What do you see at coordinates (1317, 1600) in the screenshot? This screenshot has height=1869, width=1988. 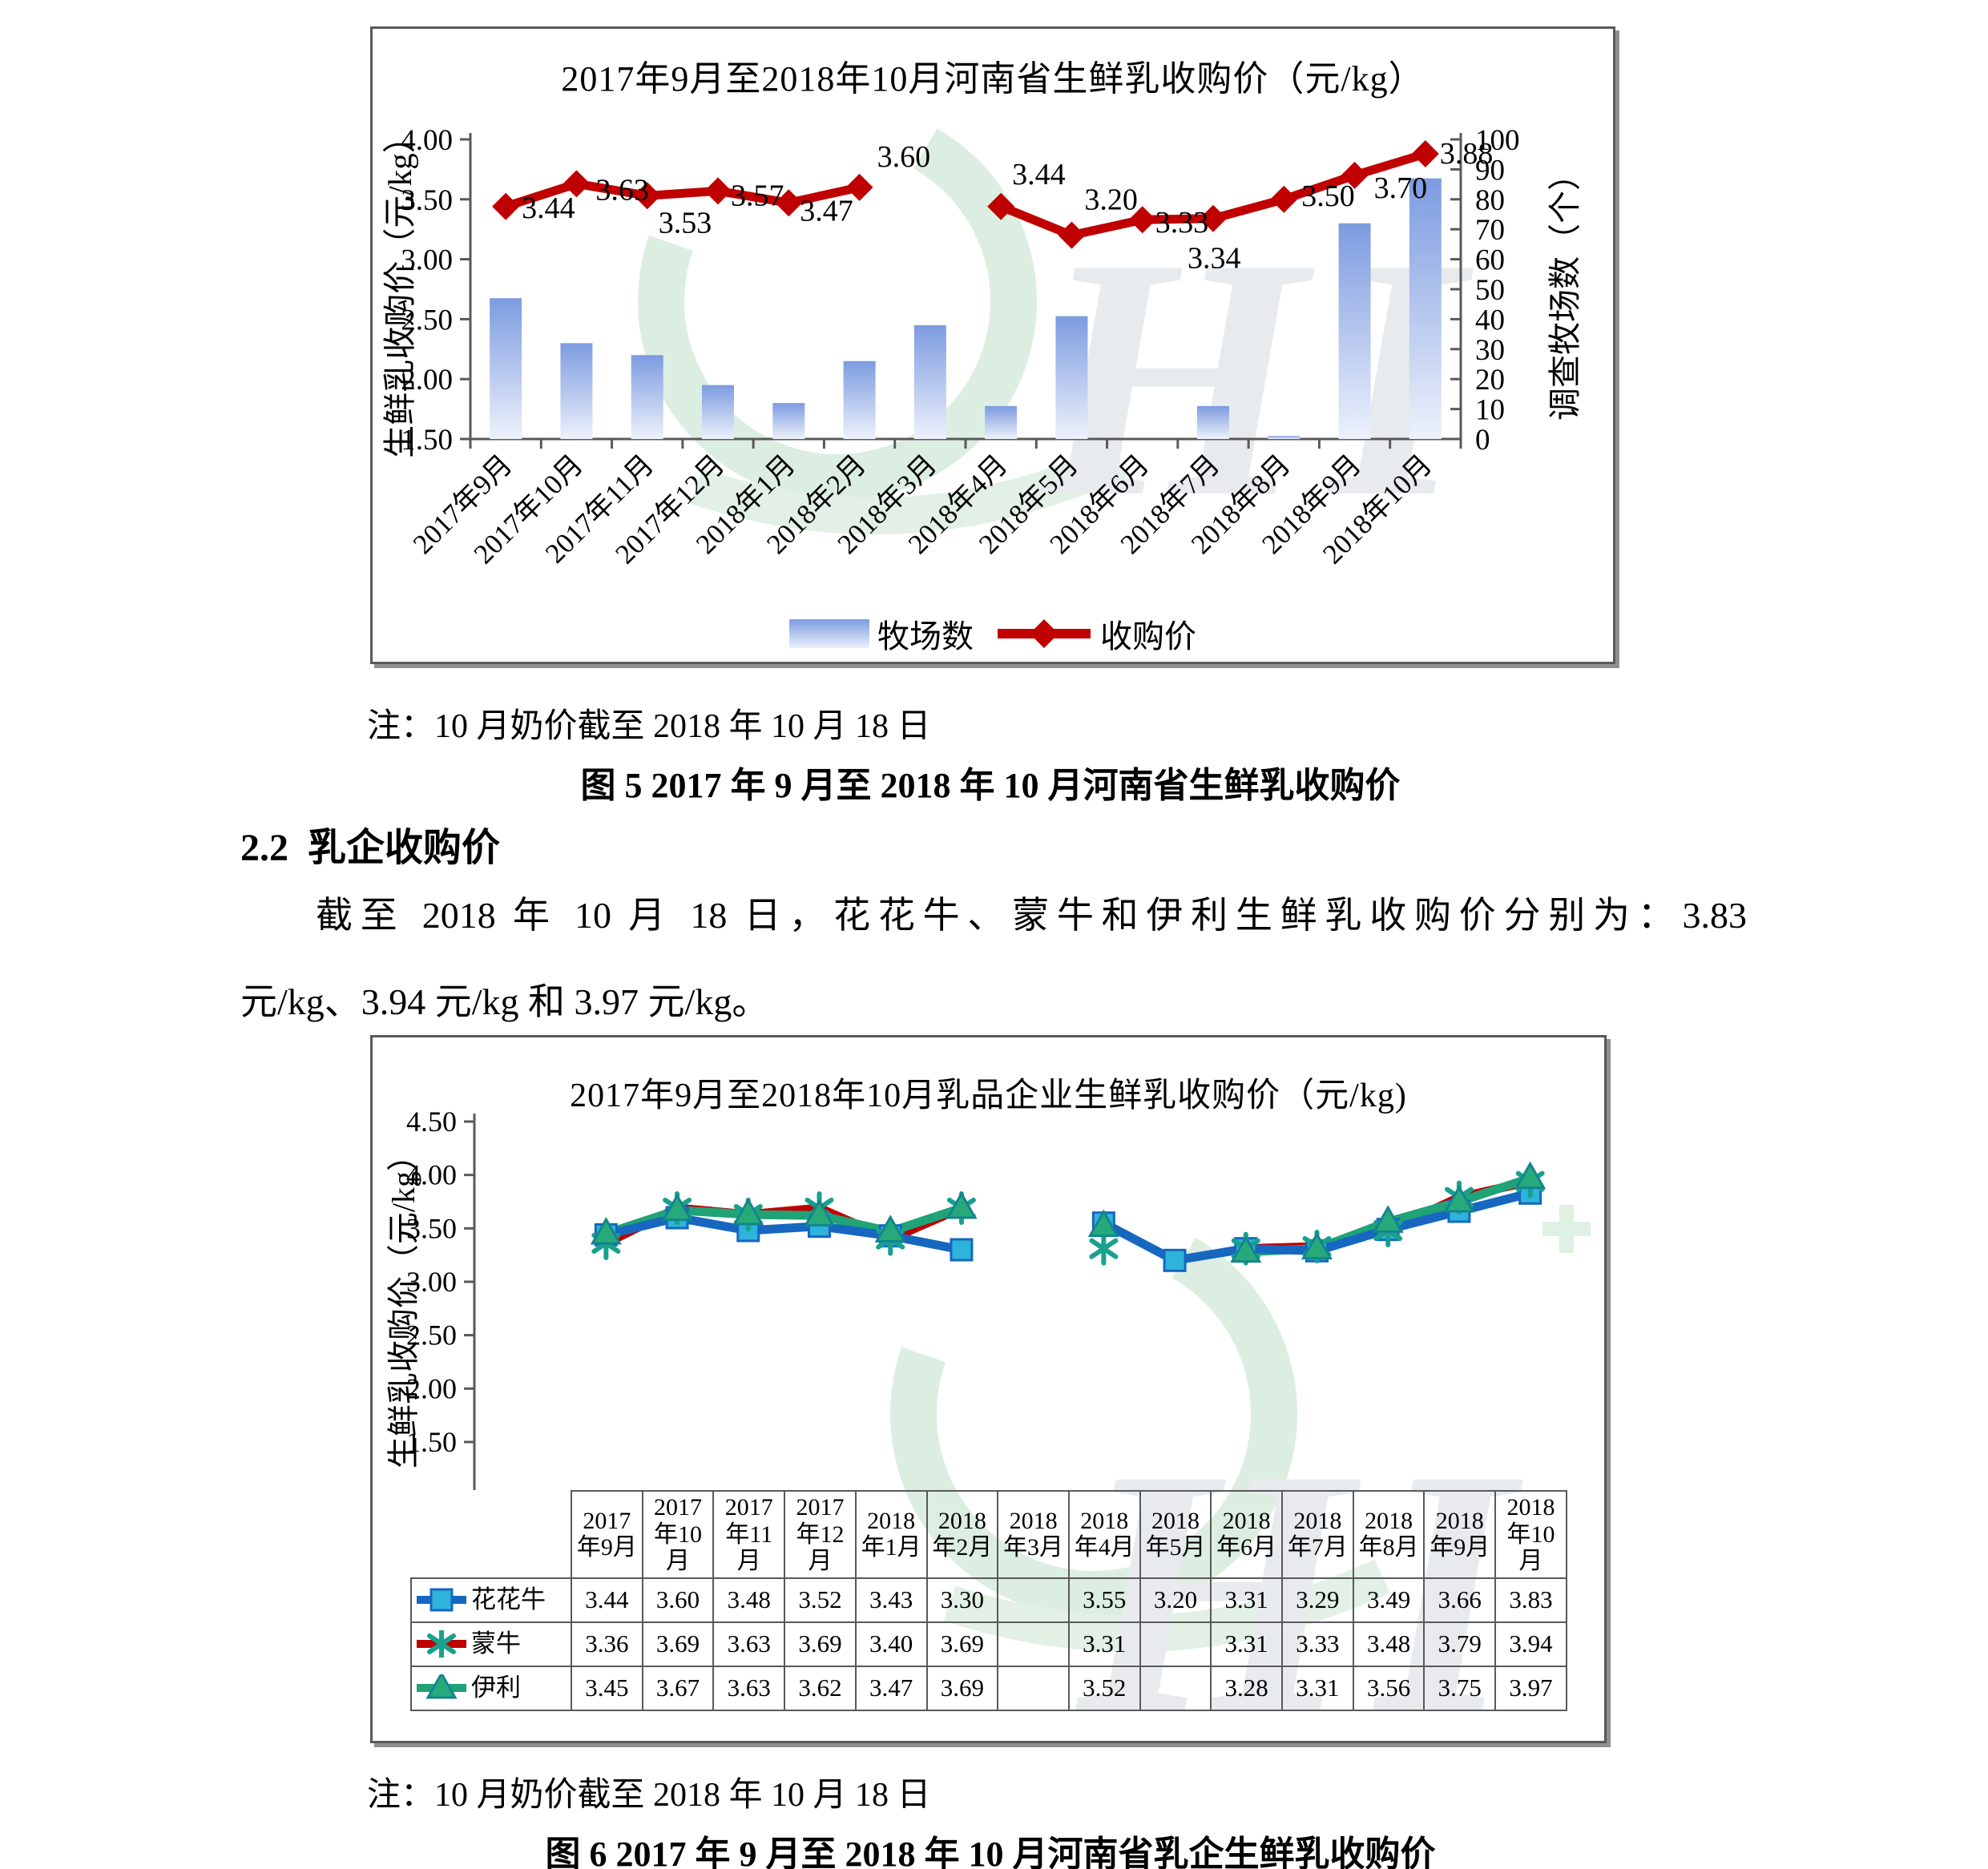 I see `table-value-cell: 3.29` at bounding box center [1317, 1600].